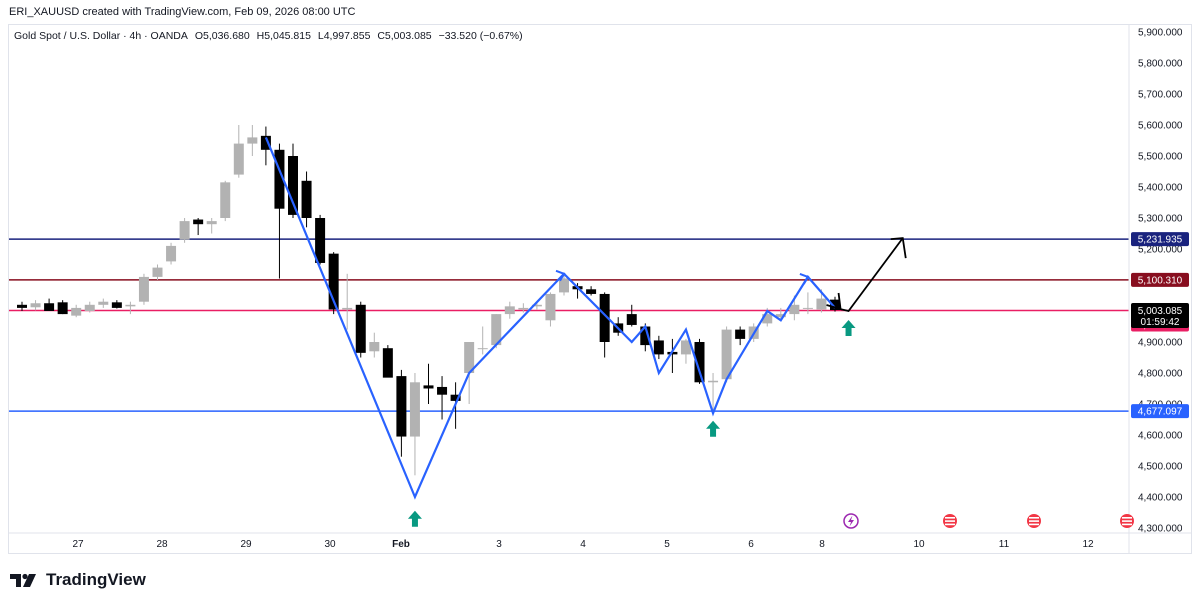 The height and width of the screenshot is (605, 1200). I want to click on last-price-text: 5,003.085, so click(1160, 311).